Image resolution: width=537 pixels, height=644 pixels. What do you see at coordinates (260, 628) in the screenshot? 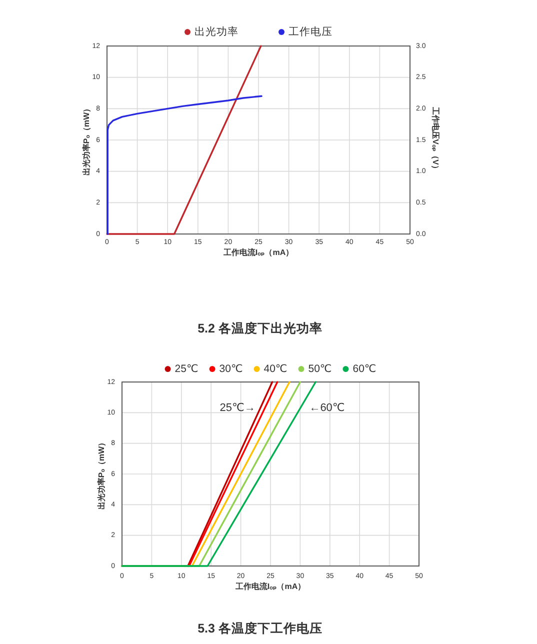
I see `text: 5.3 各温度下工作电压` at bounding box center [260, 628].